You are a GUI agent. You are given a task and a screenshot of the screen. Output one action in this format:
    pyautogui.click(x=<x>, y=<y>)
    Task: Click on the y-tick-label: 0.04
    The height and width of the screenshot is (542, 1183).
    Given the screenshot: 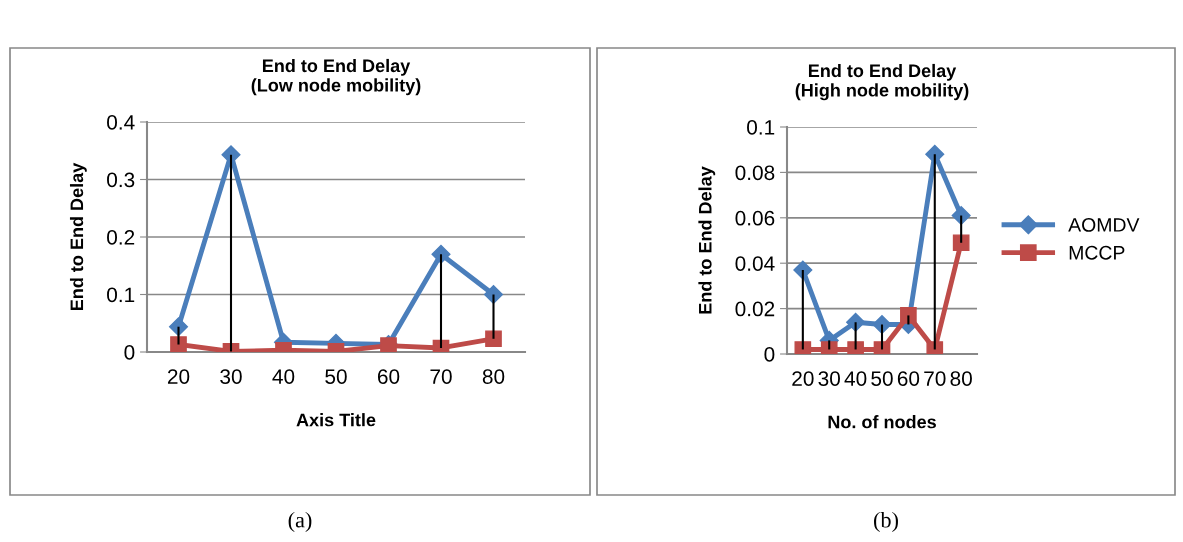 What is the action you would take?
    pyautogui.click(x=755, y=263)
    